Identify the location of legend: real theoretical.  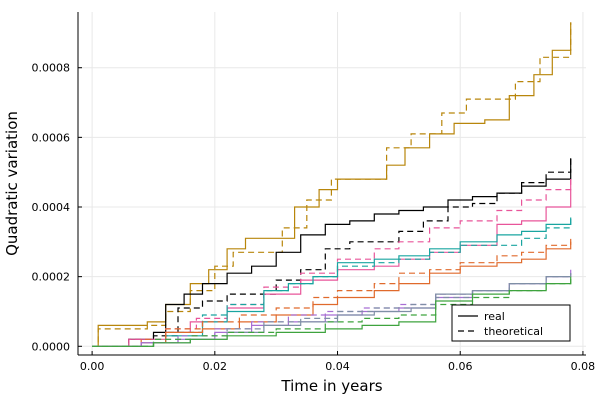
(511, 323).